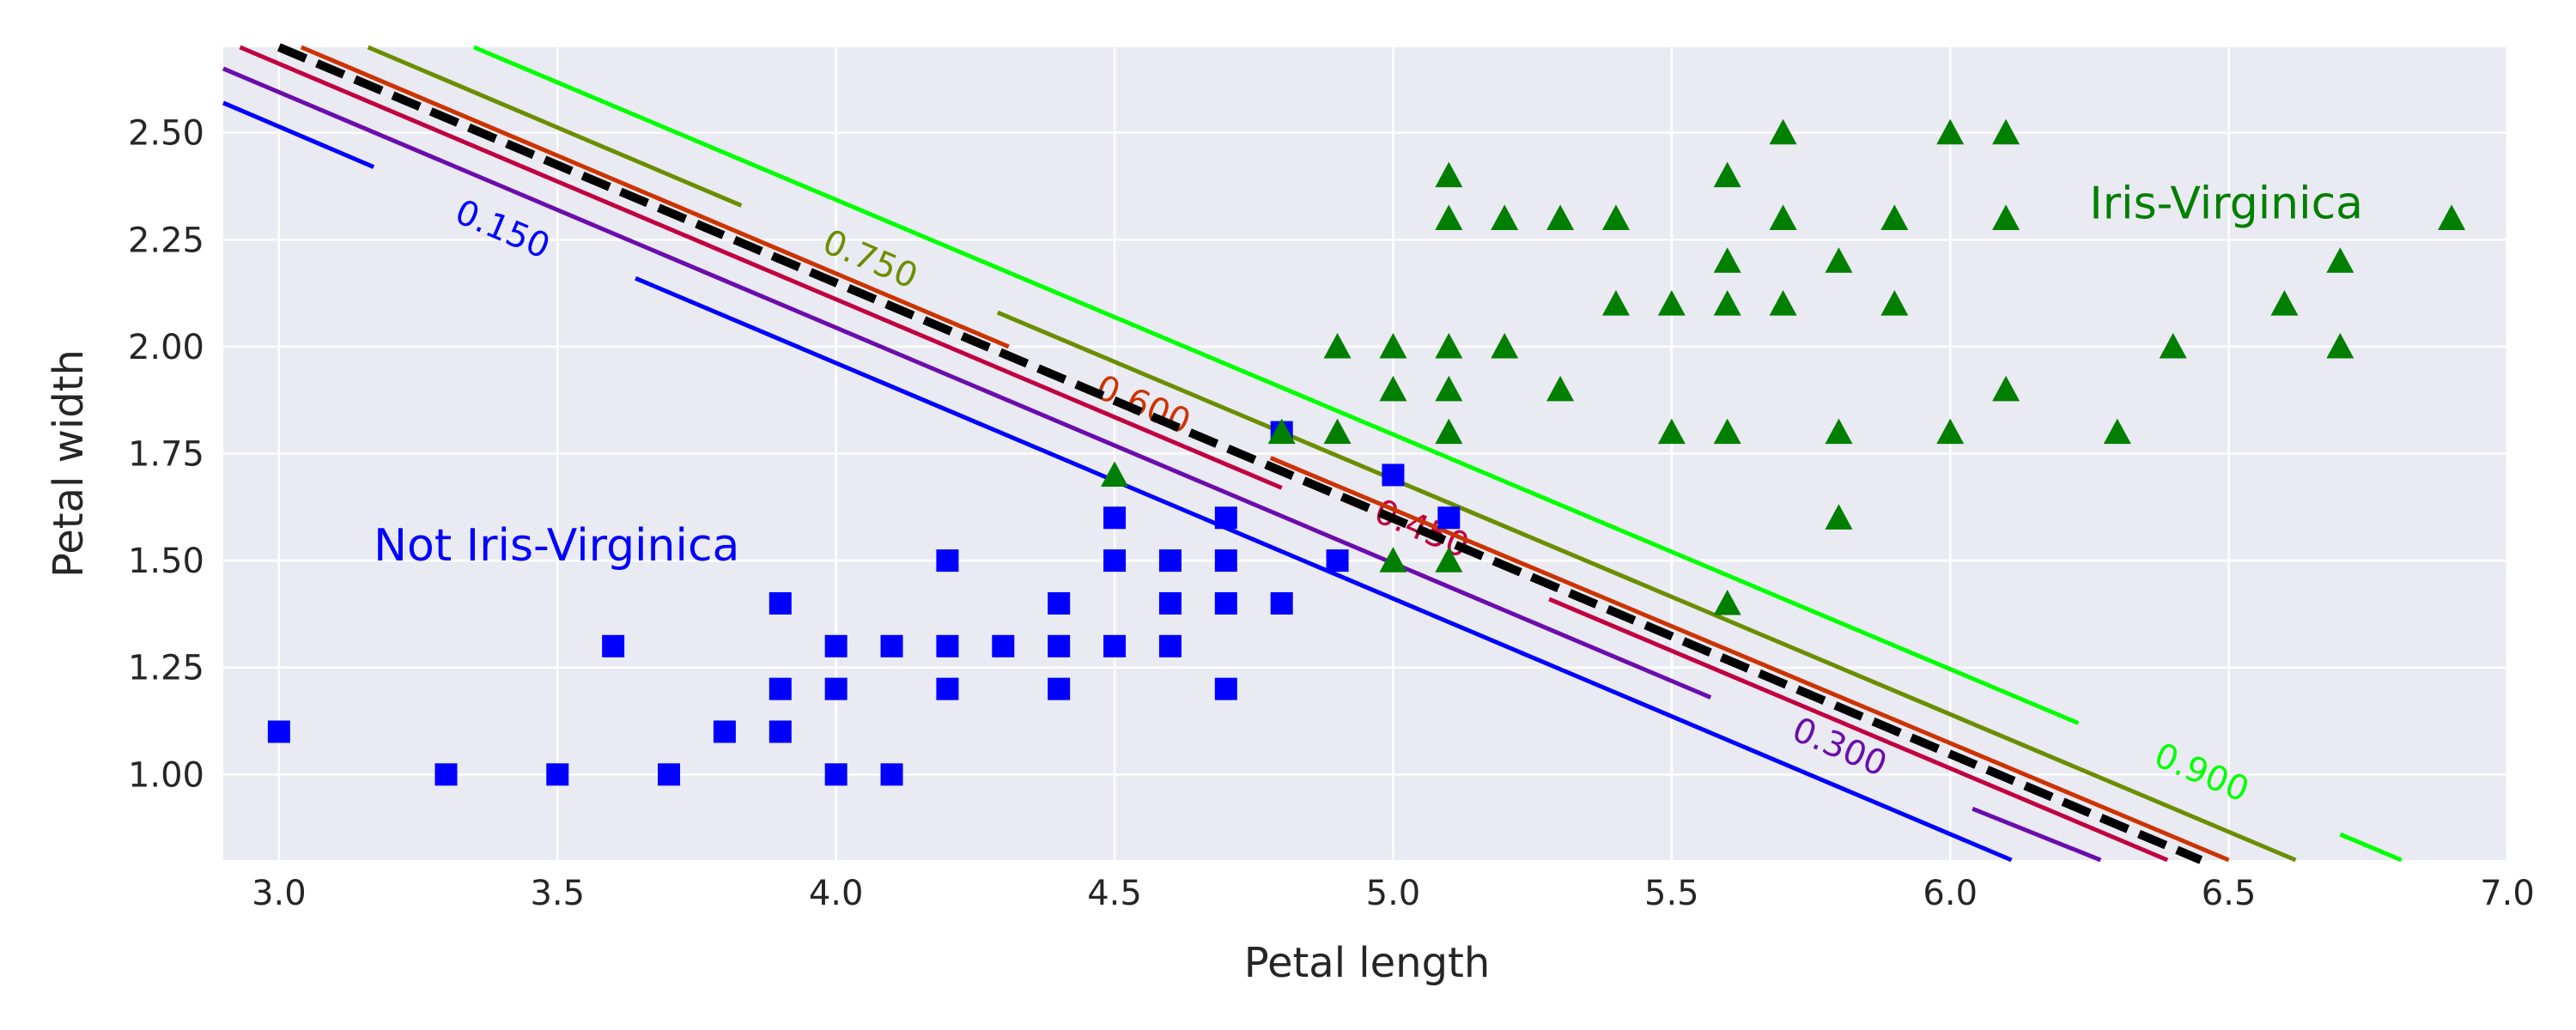  Describe the element at coordinates (166, 668) in the screenshot. I see `y-tick-label: 1.25` at that location.